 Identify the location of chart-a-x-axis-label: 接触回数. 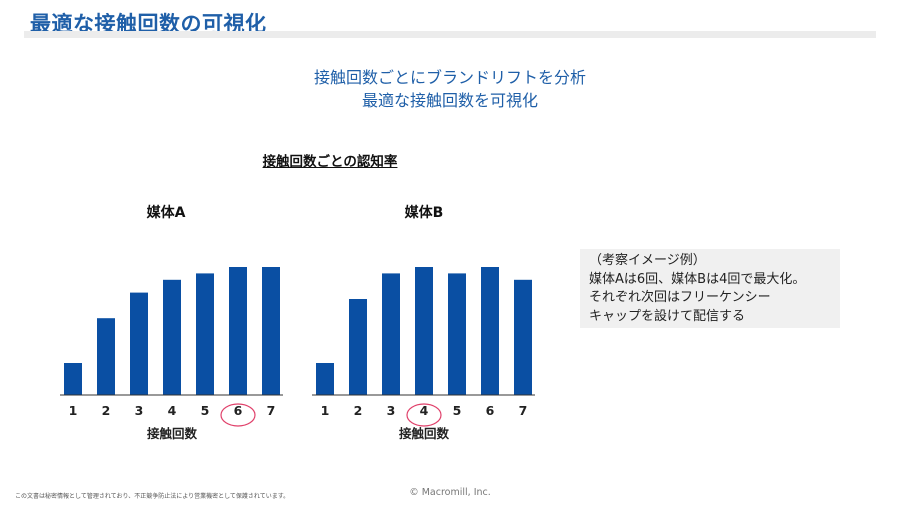
(172, 433).